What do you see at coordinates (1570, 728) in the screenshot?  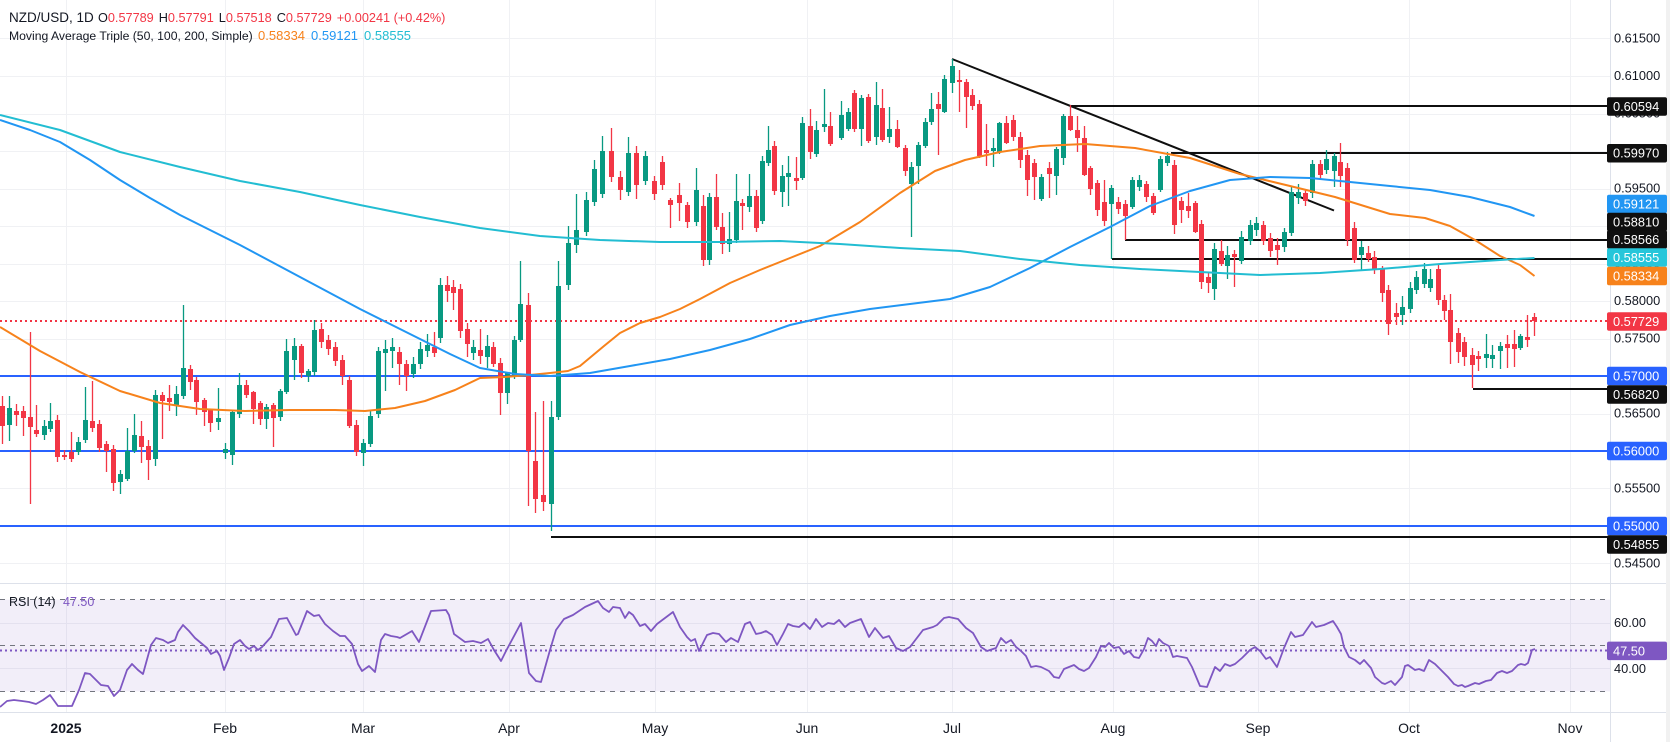 I see `svg-text: Nov` at bounding box center [1570, 728].